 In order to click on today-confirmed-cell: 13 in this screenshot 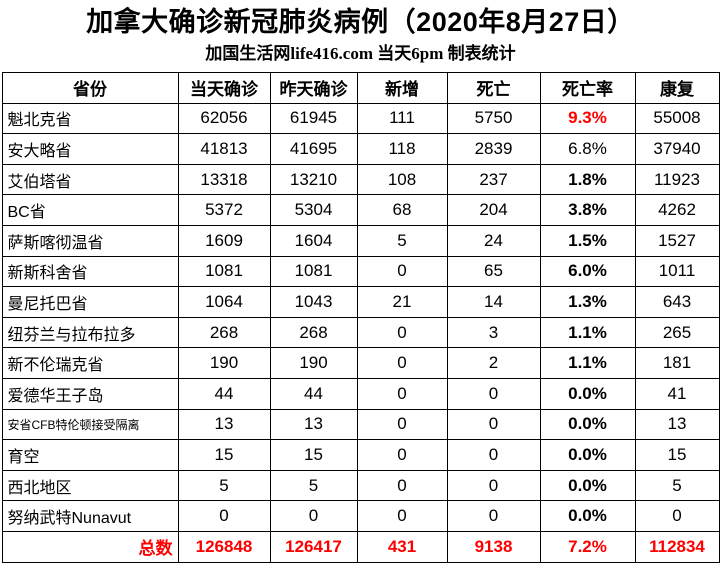, I will do `click(224, 424)`.